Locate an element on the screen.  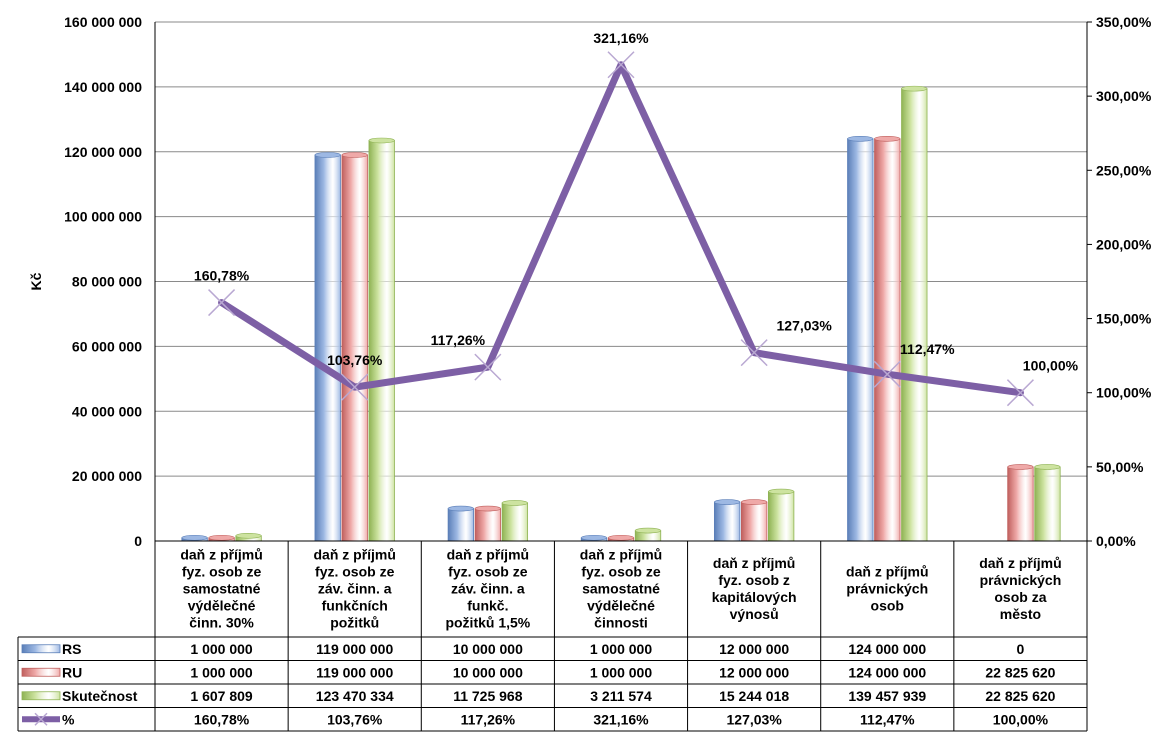
y-left-tick-label: 140 000 000 is located at coordinates (103, 87).